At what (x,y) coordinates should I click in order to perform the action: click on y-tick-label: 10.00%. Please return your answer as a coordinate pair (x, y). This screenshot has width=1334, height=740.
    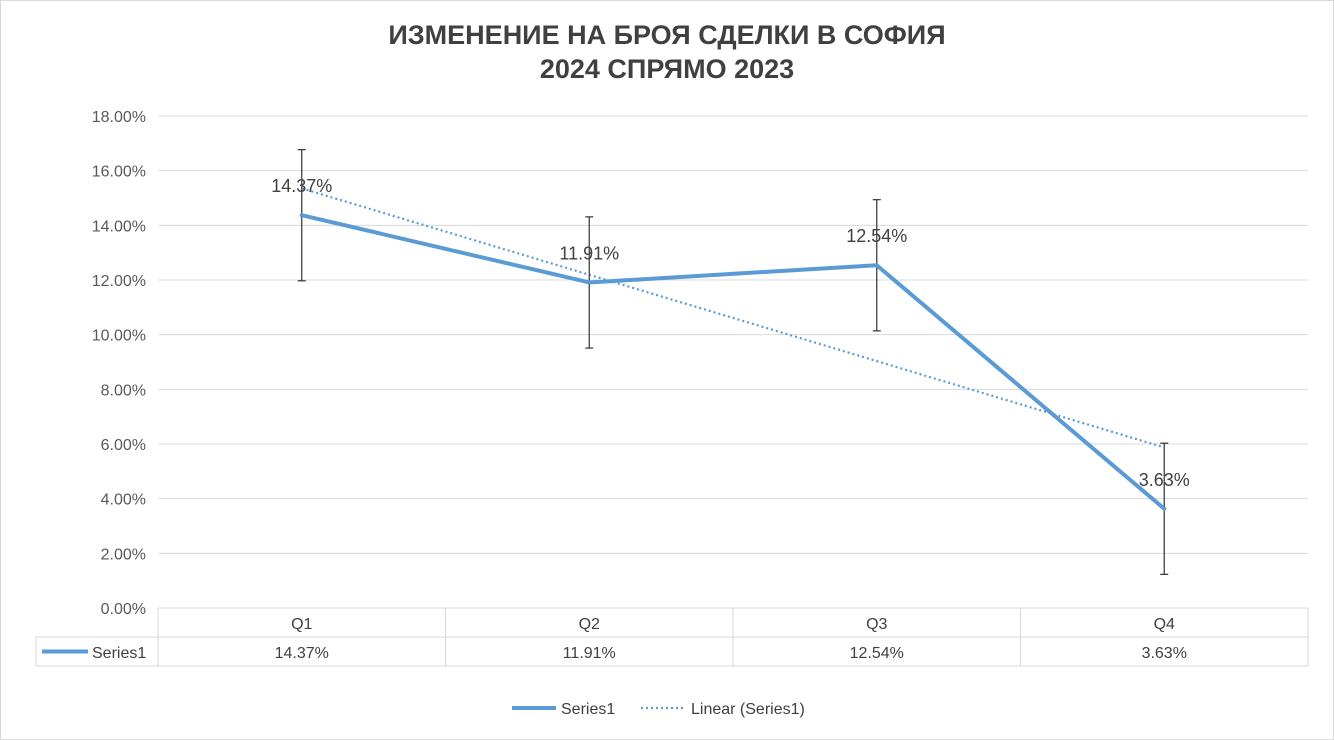
    Looking at the image, I should click on (119, 336).